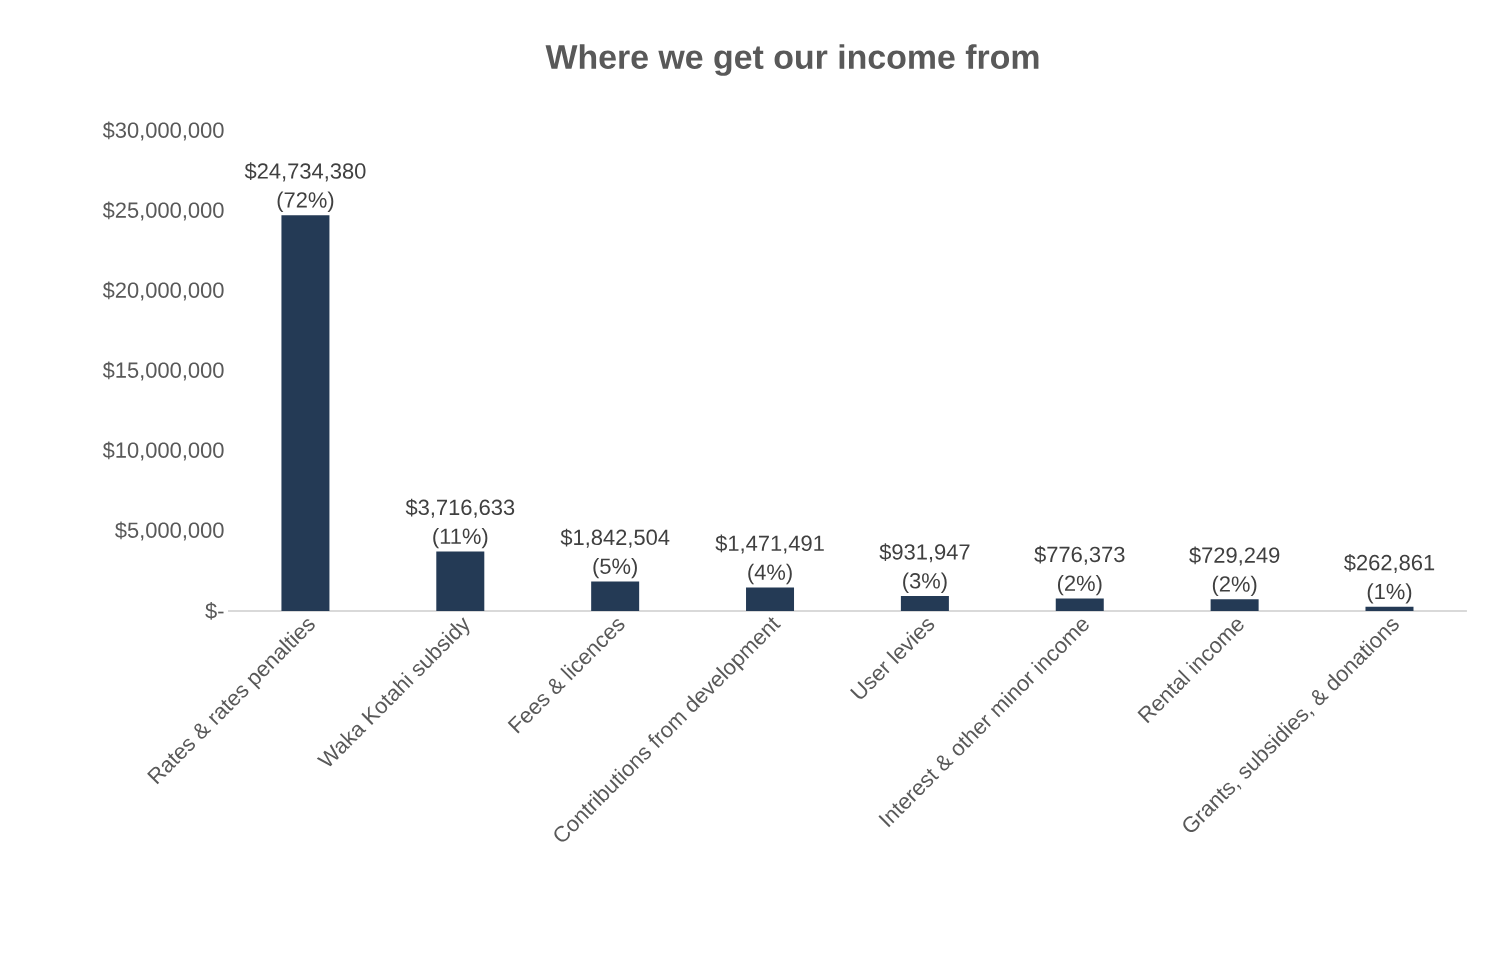 The width and height of the screenshot is (1505, 966). I want to click on data-label: $1,471,491 (4%), so click(769, 559).